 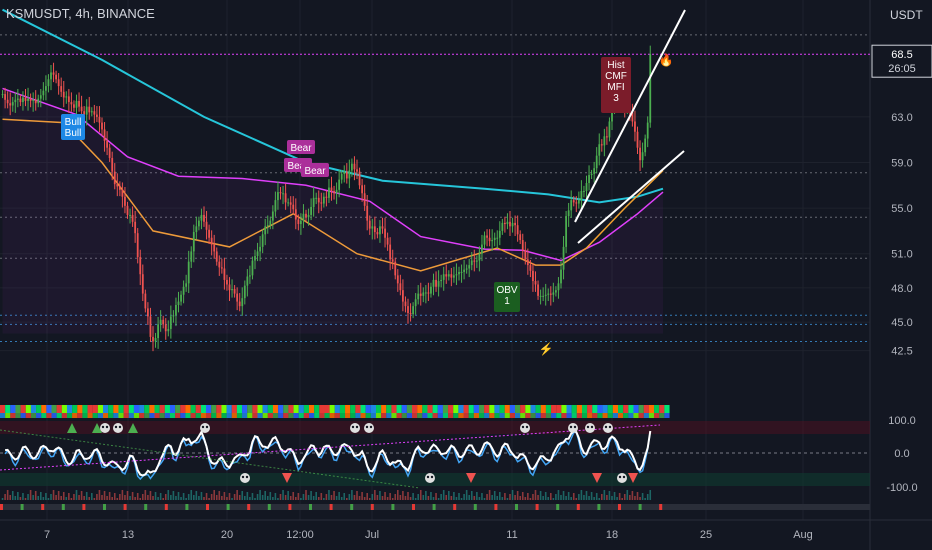 I want to click on up-arrow-icon, so click(x=72, y=428).